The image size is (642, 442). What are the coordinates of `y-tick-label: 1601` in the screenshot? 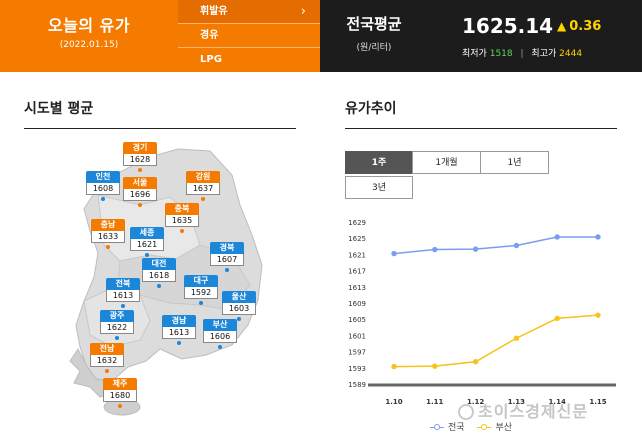 It's located at (357, 336).